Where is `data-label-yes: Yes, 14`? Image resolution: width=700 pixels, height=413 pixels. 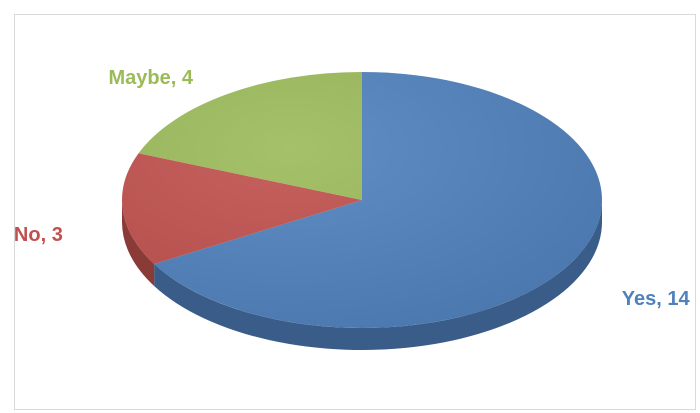
data-label-yes: Yes, 14 is located at coordinates (656, 299).